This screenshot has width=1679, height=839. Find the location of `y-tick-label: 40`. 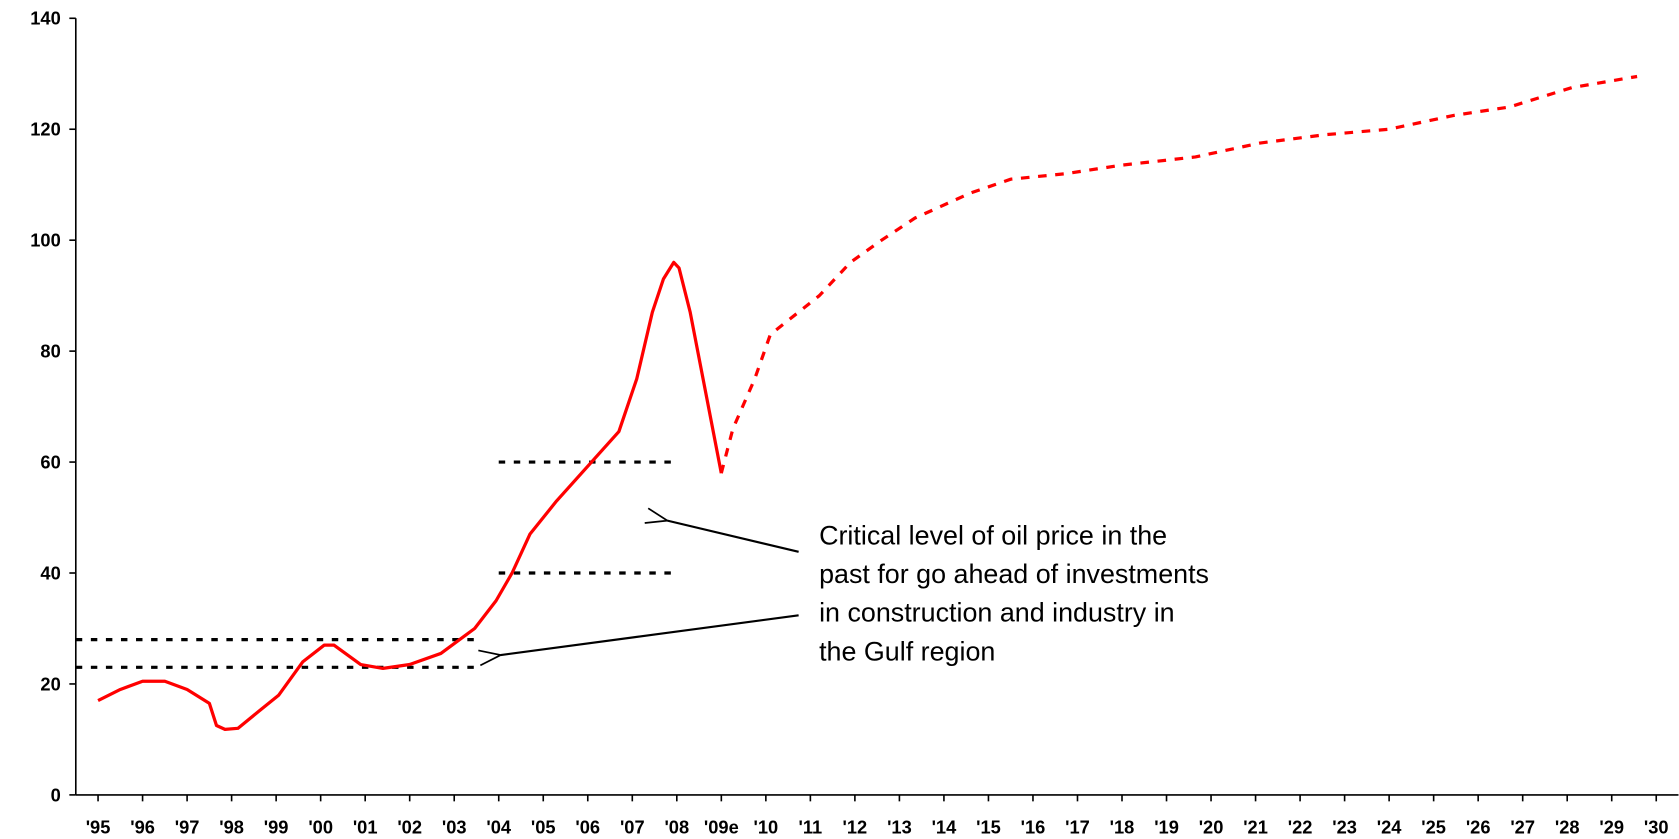

y-tick-label: 40 is located at coordinates (50, 572).